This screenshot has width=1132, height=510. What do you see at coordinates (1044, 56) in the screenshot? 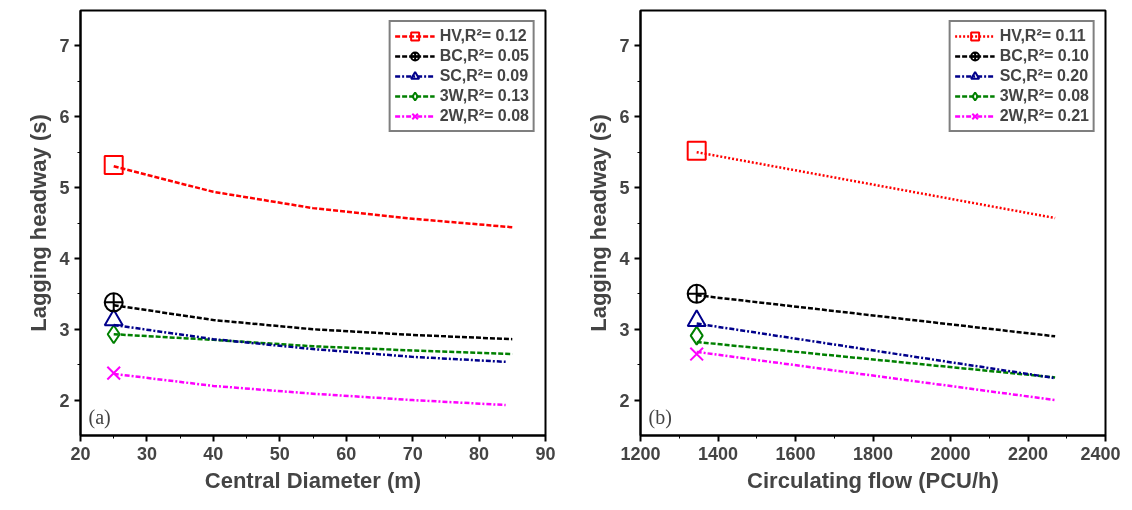
I see `legend-label: BC,R²= 0.10` at bounding box center [1044, 56].